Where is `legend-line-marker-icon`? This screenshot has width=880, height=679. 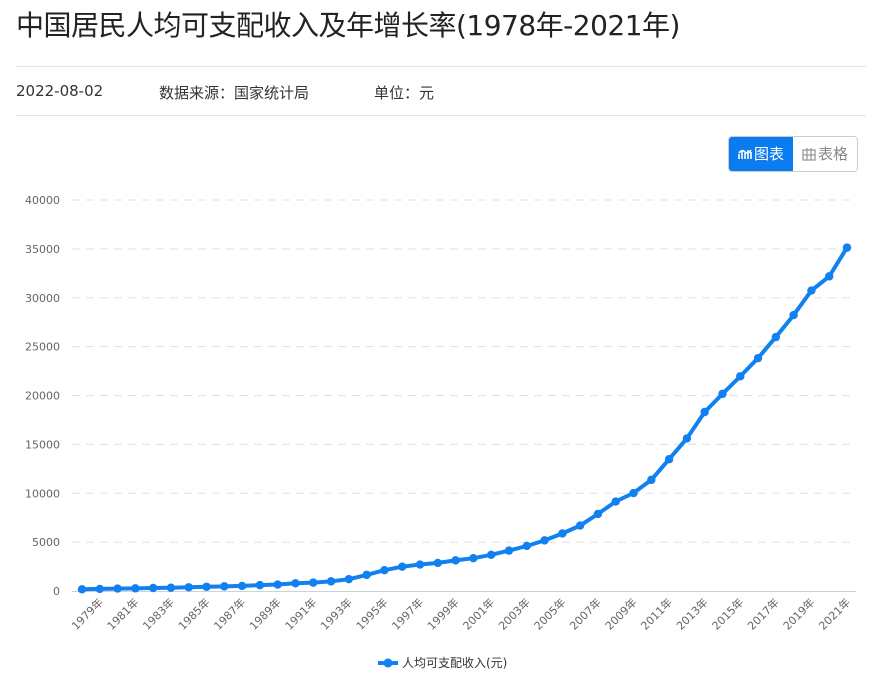
legend-line-marker-icon is located at coordinates (388, 662).